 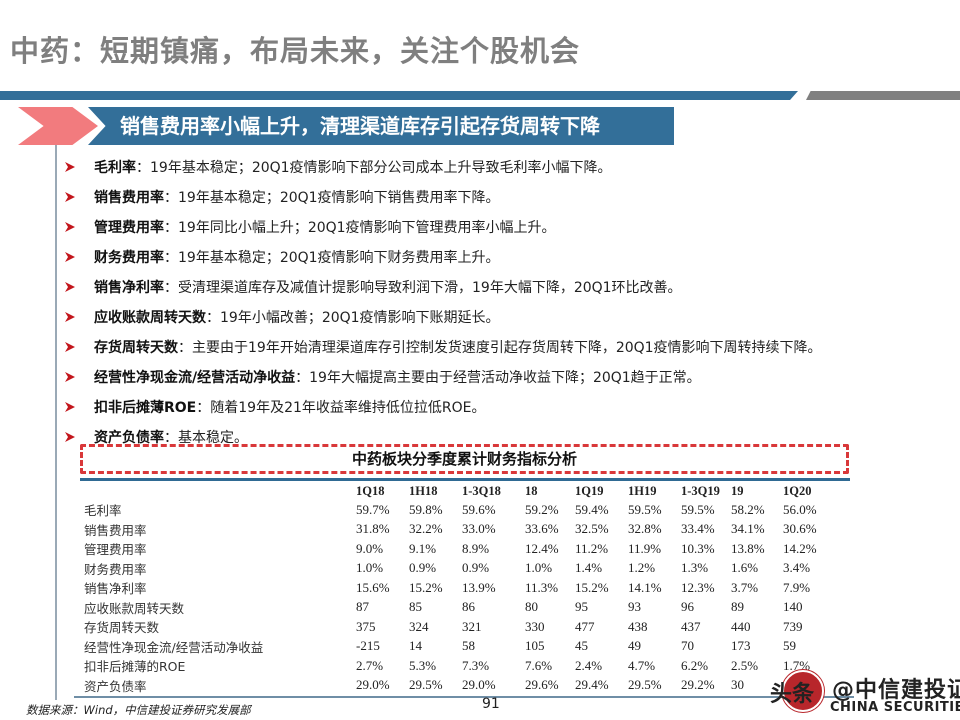 I want to click on table-cell: 96, so click(x=687, y=607).